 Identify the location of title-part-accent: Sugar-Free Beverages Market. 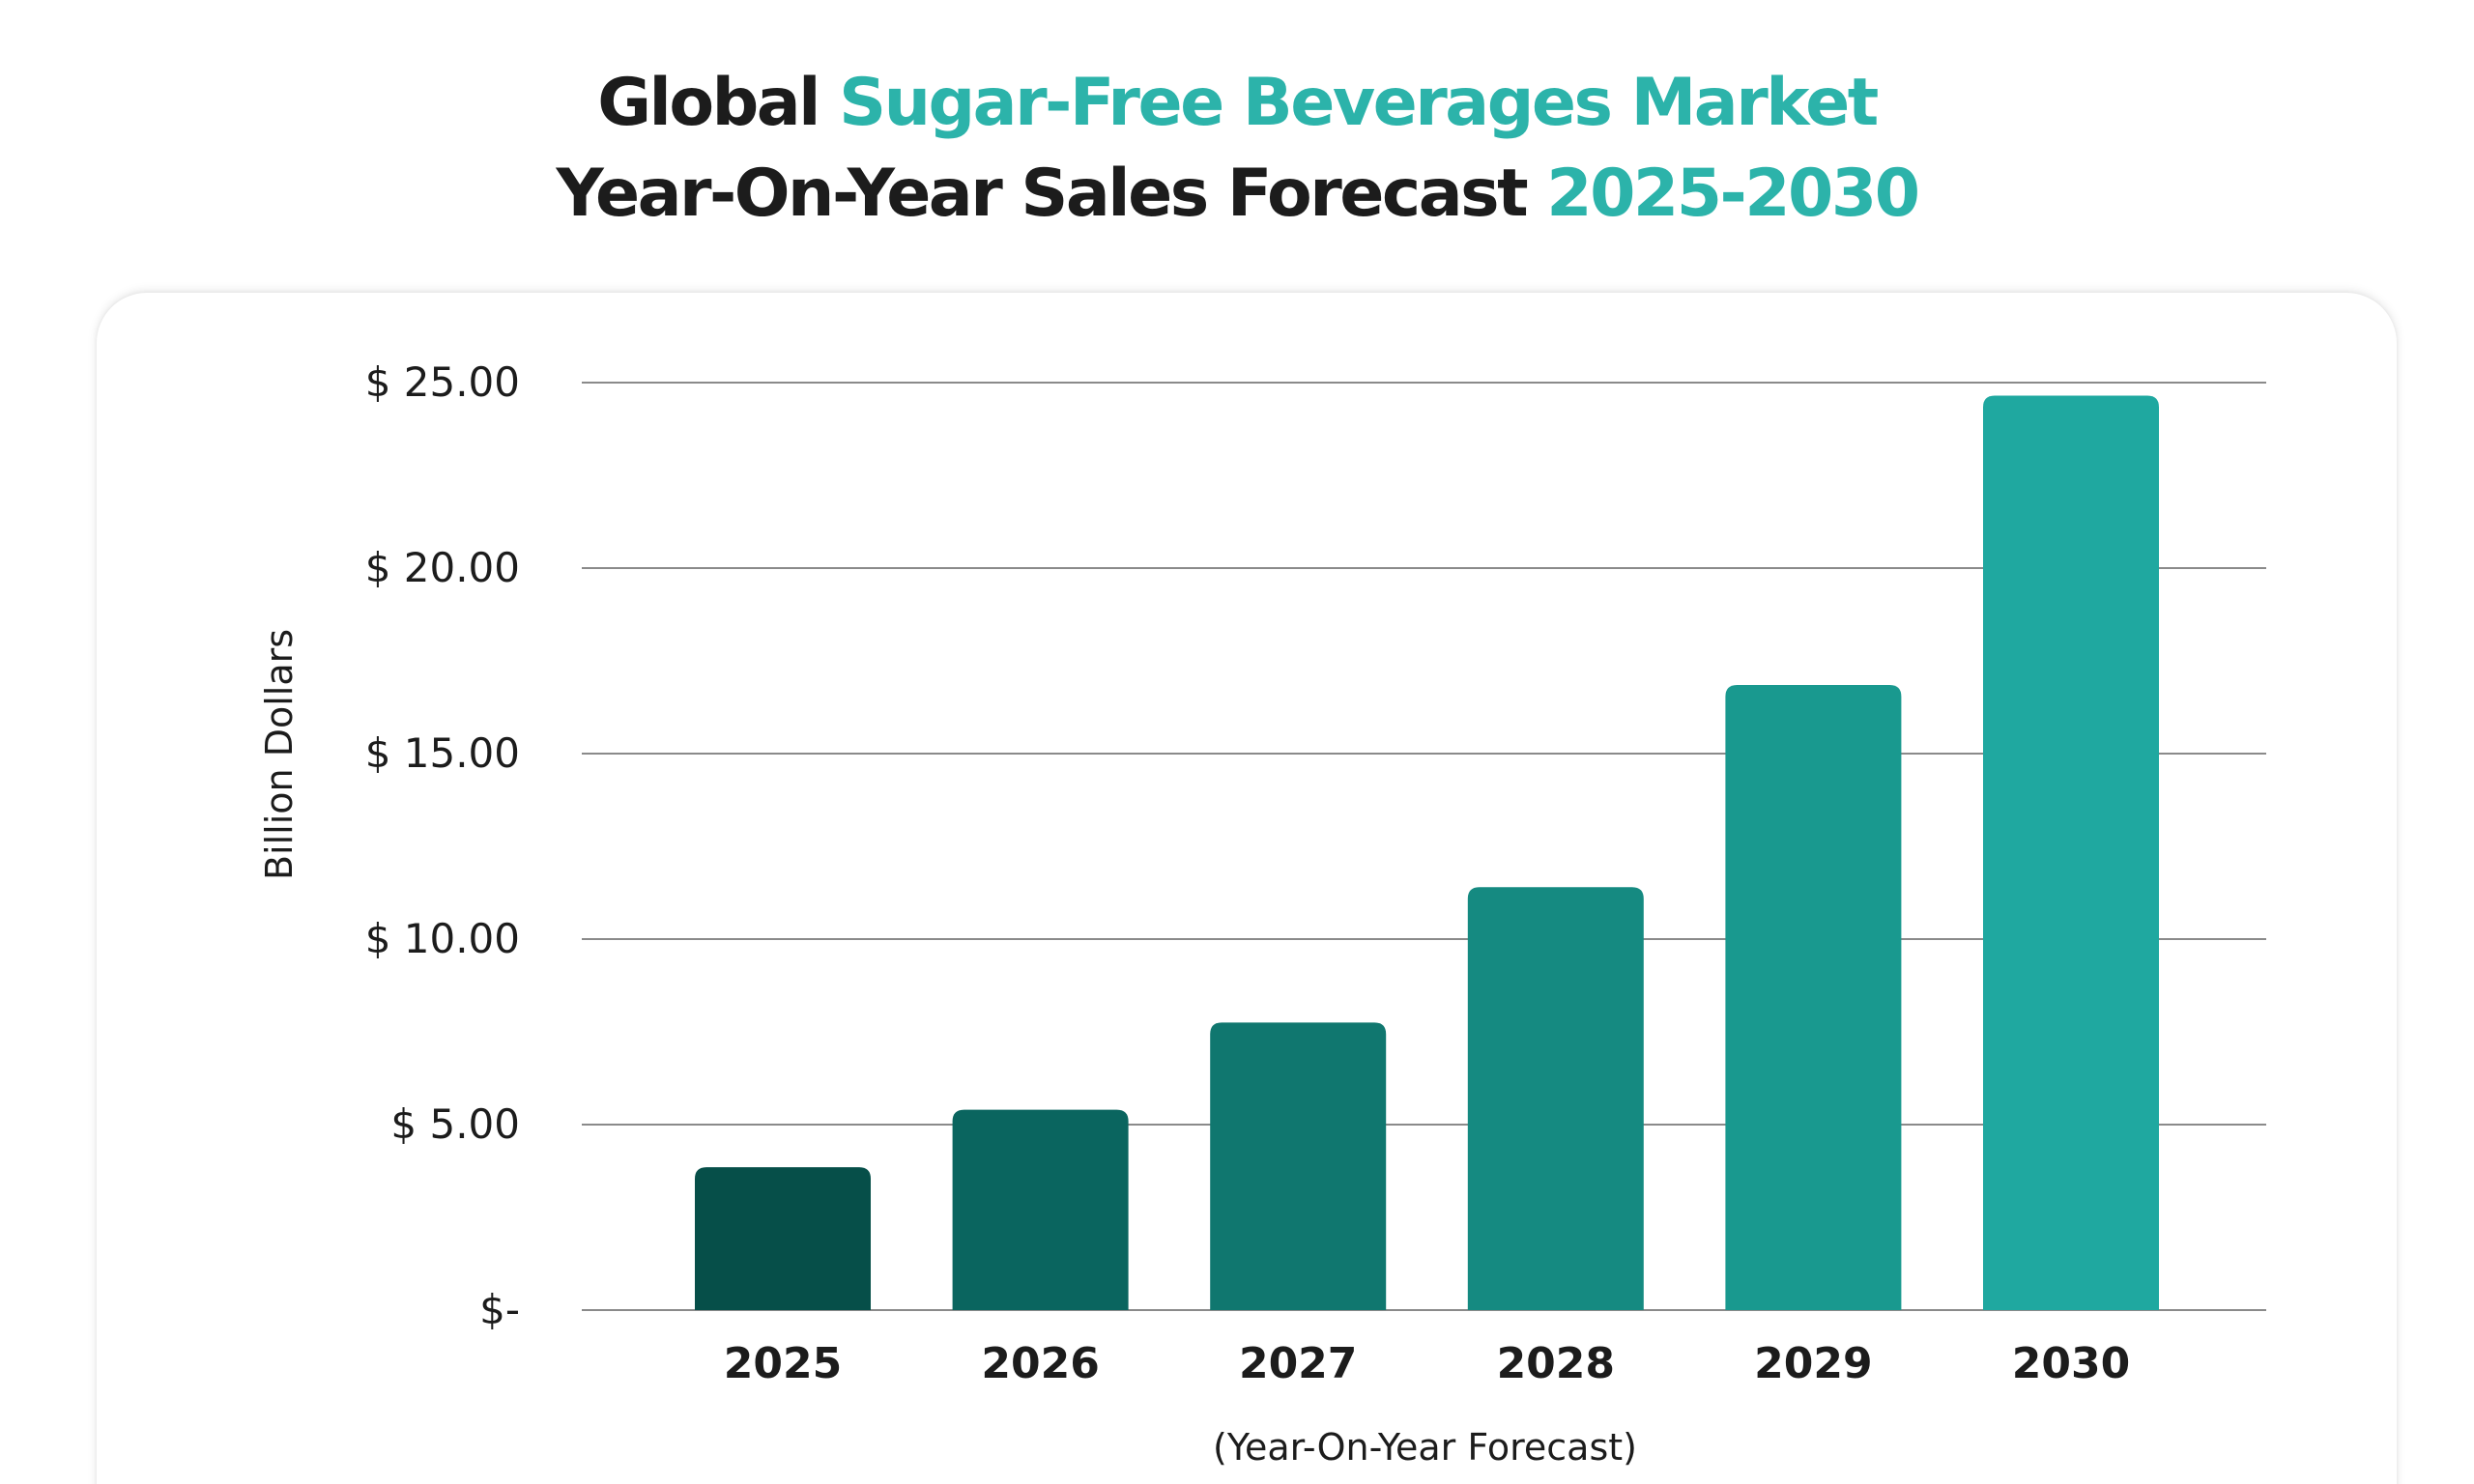
(1359, 103).